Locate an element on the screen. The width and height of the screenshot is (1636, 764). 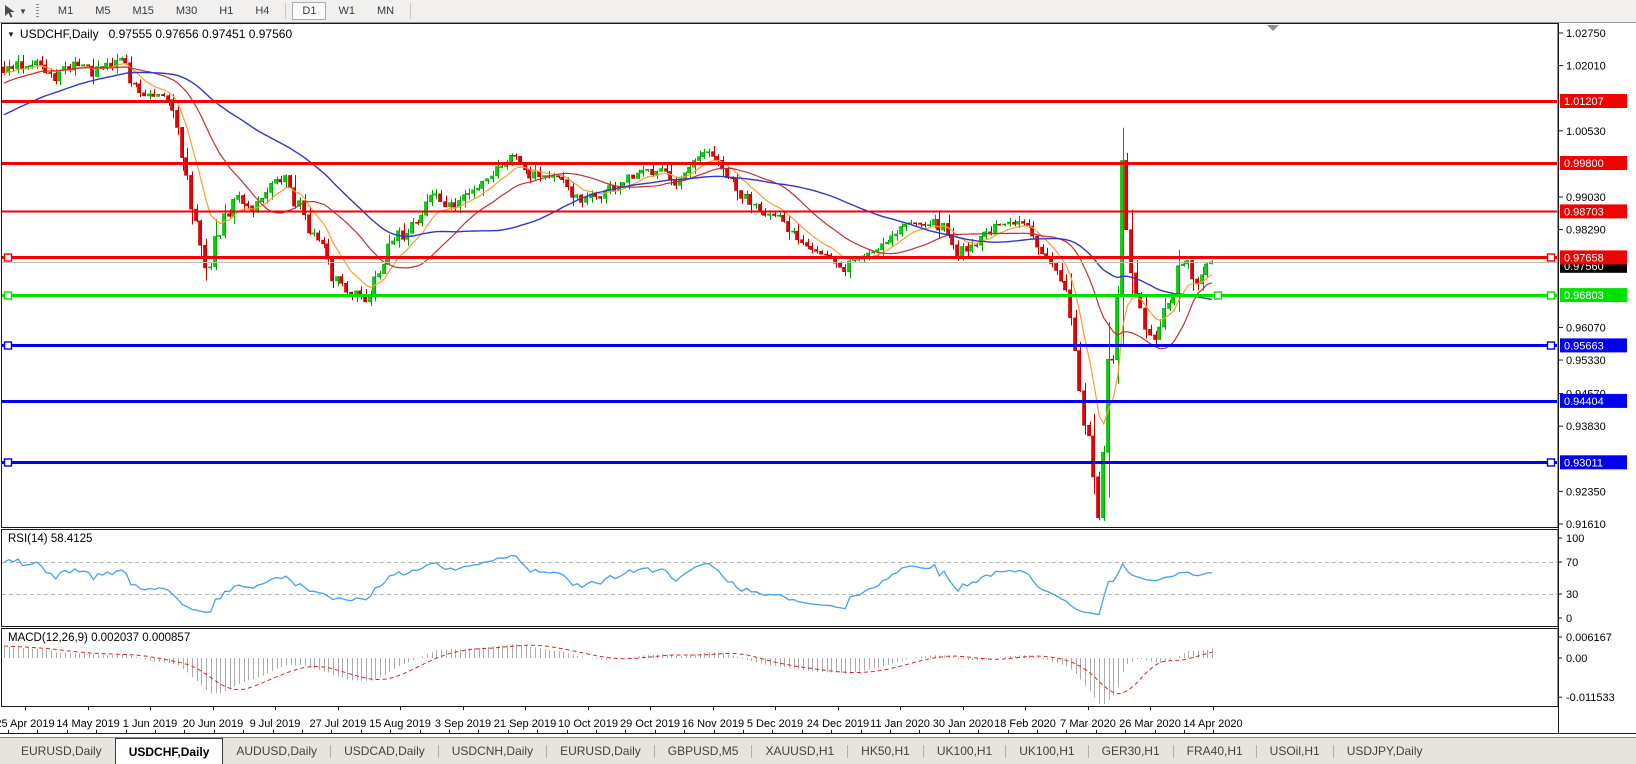
rsi-line is located at coordinates (607, 585).